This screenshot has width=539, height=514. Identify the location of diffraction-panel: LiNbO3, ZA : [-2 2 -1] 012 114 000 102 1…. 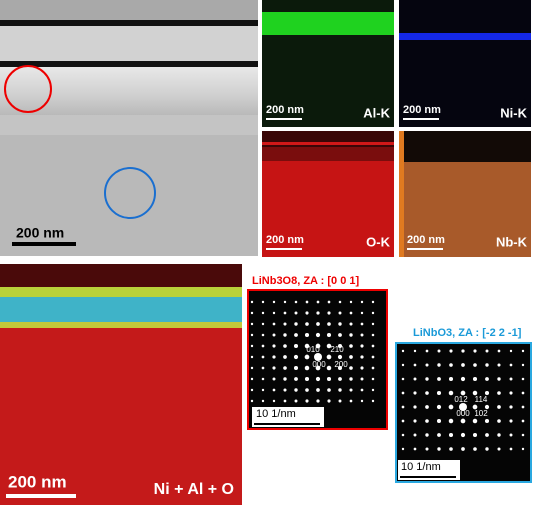
(463, 405).